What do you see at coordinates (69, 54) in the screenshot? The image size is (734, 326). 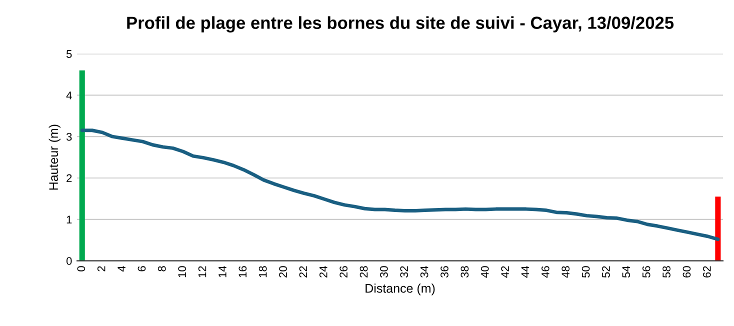 I see `y-tick-label: 5` at bounding box center [69, 54].